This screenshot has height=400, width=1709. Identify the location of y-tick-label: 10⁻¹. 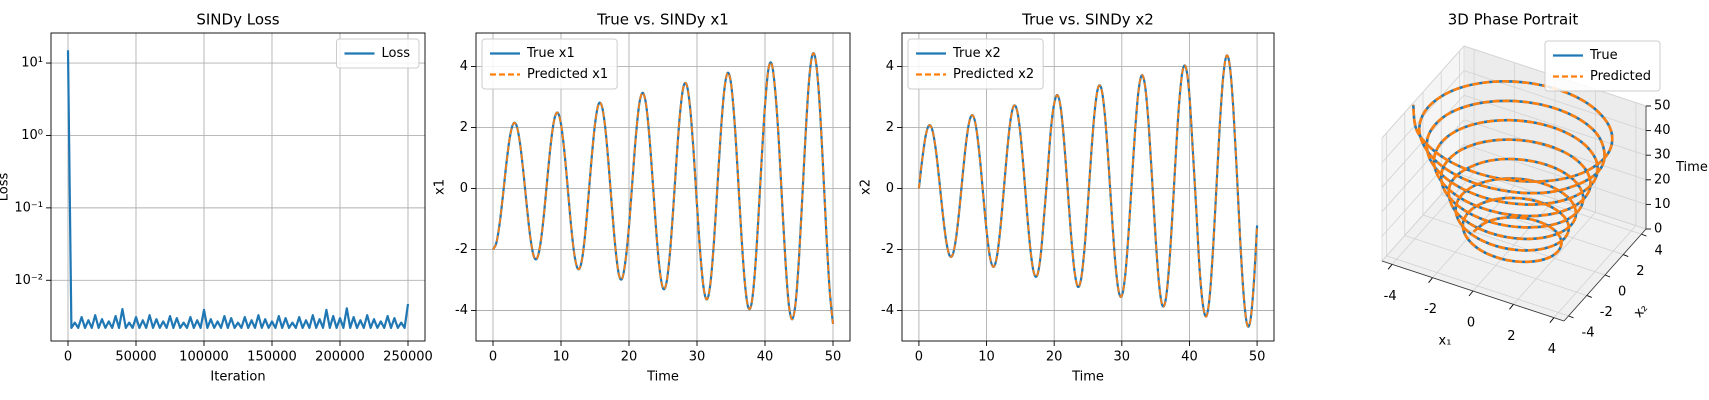
(28, 207).